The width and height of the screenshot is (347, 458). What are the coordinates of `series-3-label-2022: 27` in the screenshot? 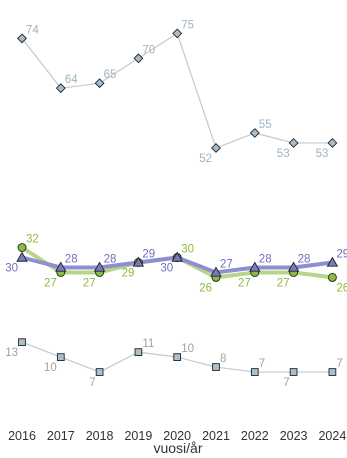 It's located at (244, 283).